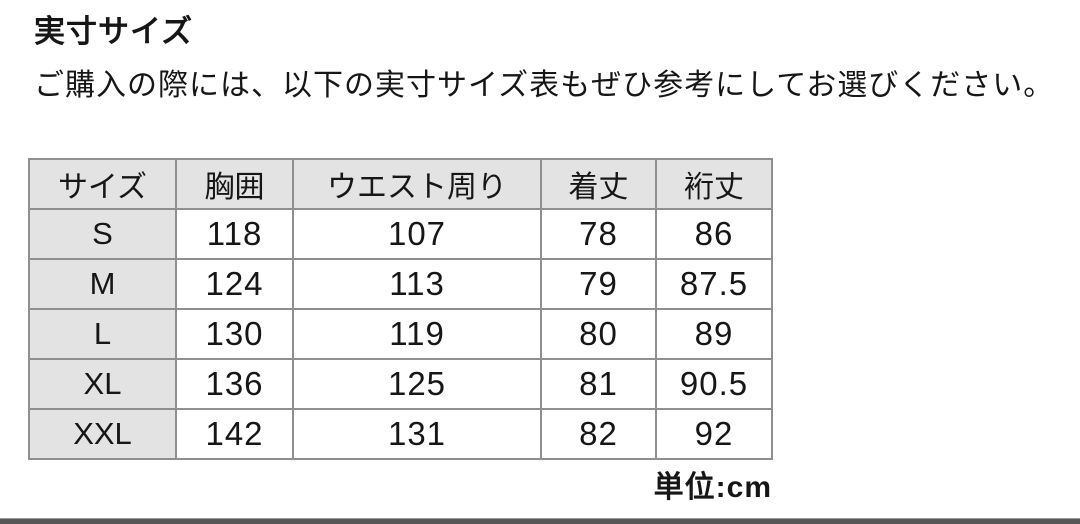 This screenshot has height=524, width=1080. I want to click on bottom-divider-bar, so click(540, 521).